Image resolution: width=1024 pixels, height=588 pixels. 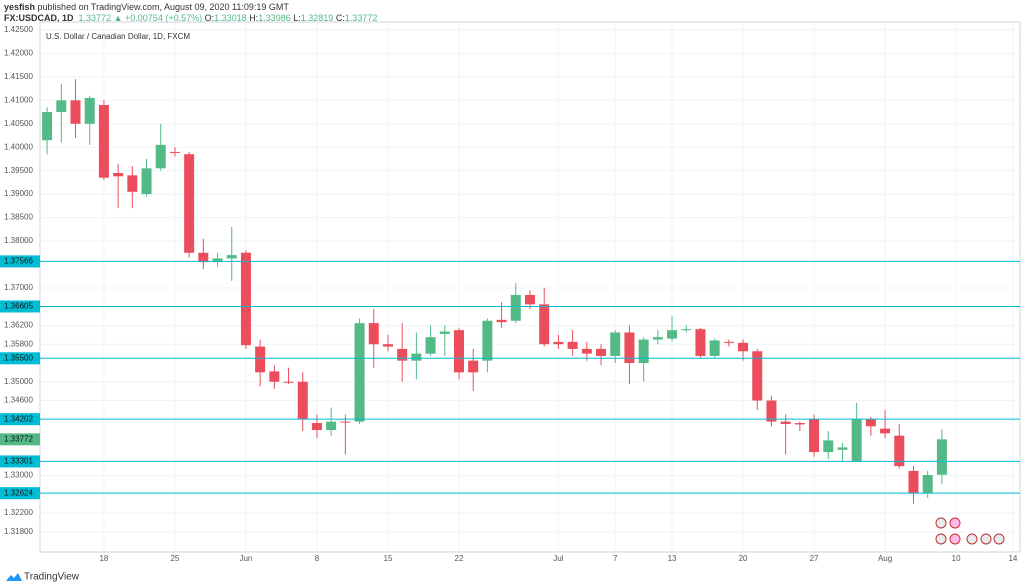 I want to click on c-label: C:, so click(x=340, y=18).